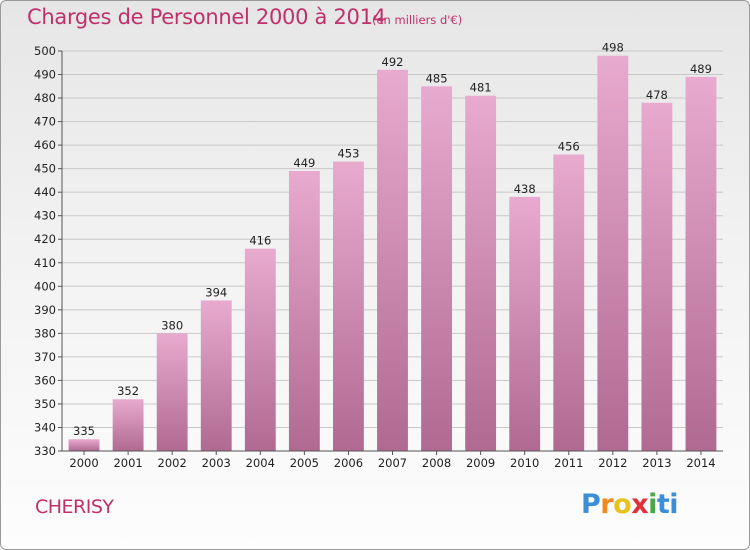 This screenshot has height=550, width=750. Describe the element at coordinates (45, 451) in the screenshot. I see `y-tick-label: 330` at that location.